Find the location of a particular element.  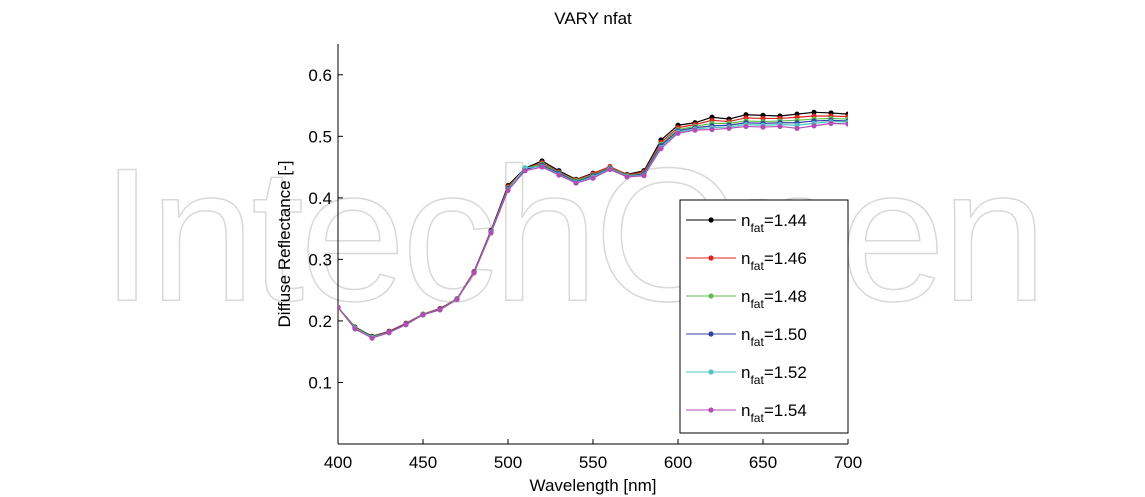

legend-label: nfat=1.44 is located at coordinates (774, 223).